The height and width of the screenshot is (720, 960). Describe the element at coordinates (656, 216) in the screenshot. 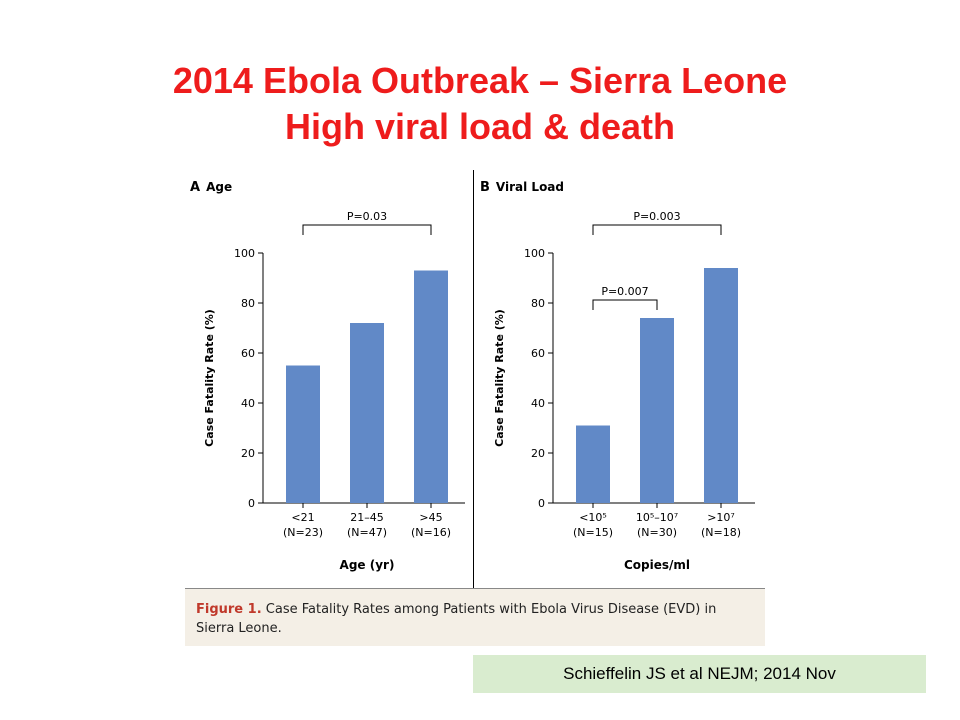

I see `p-value-label: P=0.003` at that location.